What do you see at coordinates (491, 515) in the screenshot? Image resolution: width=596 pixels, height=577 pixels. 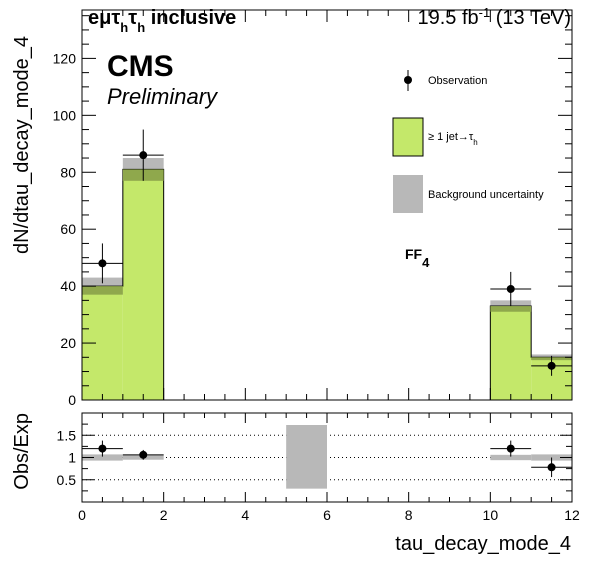 I see `x-tick-label: 10` at bounding box center [491, 515].